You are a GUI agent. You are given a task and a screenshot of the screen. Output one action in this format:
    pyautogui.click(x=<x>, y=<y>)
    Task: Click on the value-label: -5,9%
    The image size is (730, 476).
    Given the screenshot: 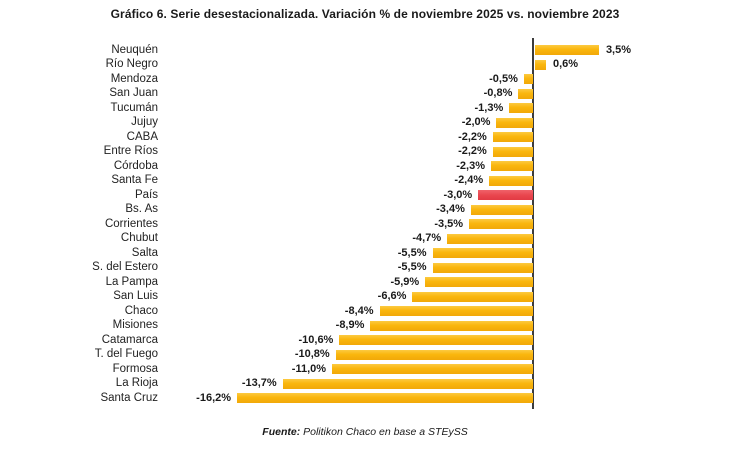 What is the action you would take?
    pyautogui.click(x=405, y=281)
    